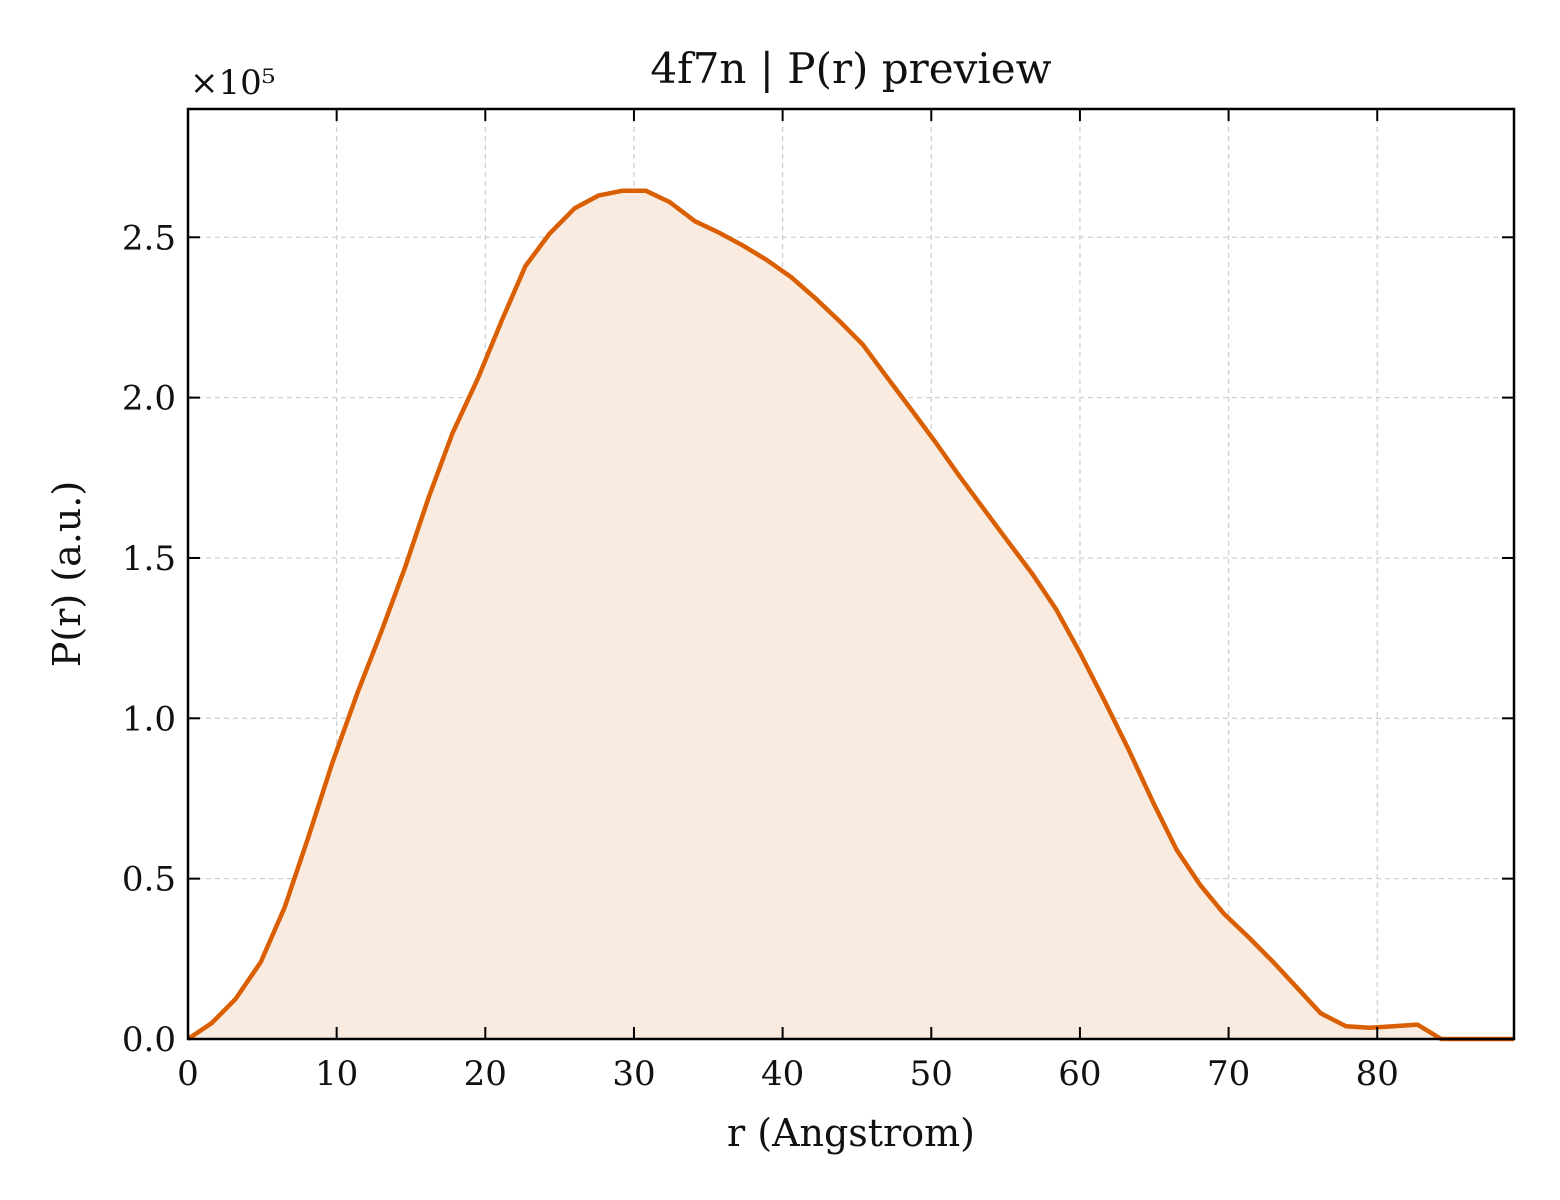  I want to click on x-tick-label: 80, so click(1377, 1074).